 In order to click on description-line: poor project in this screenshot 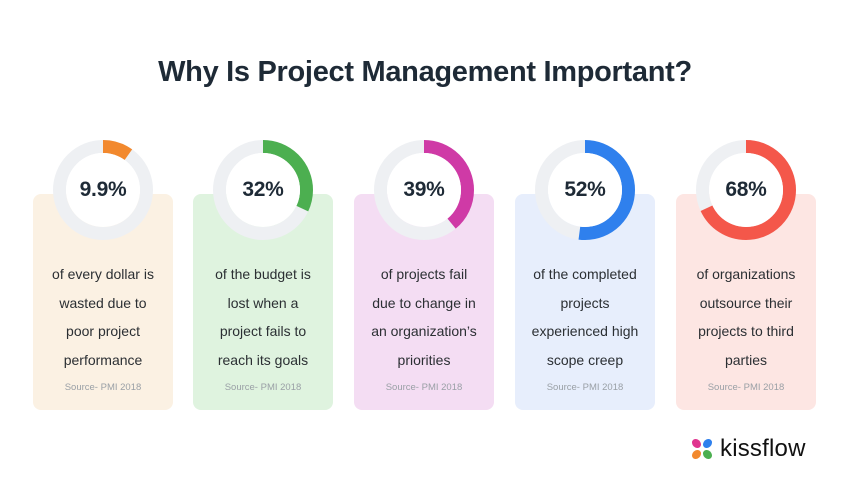, I will do `click(103, 331)`.